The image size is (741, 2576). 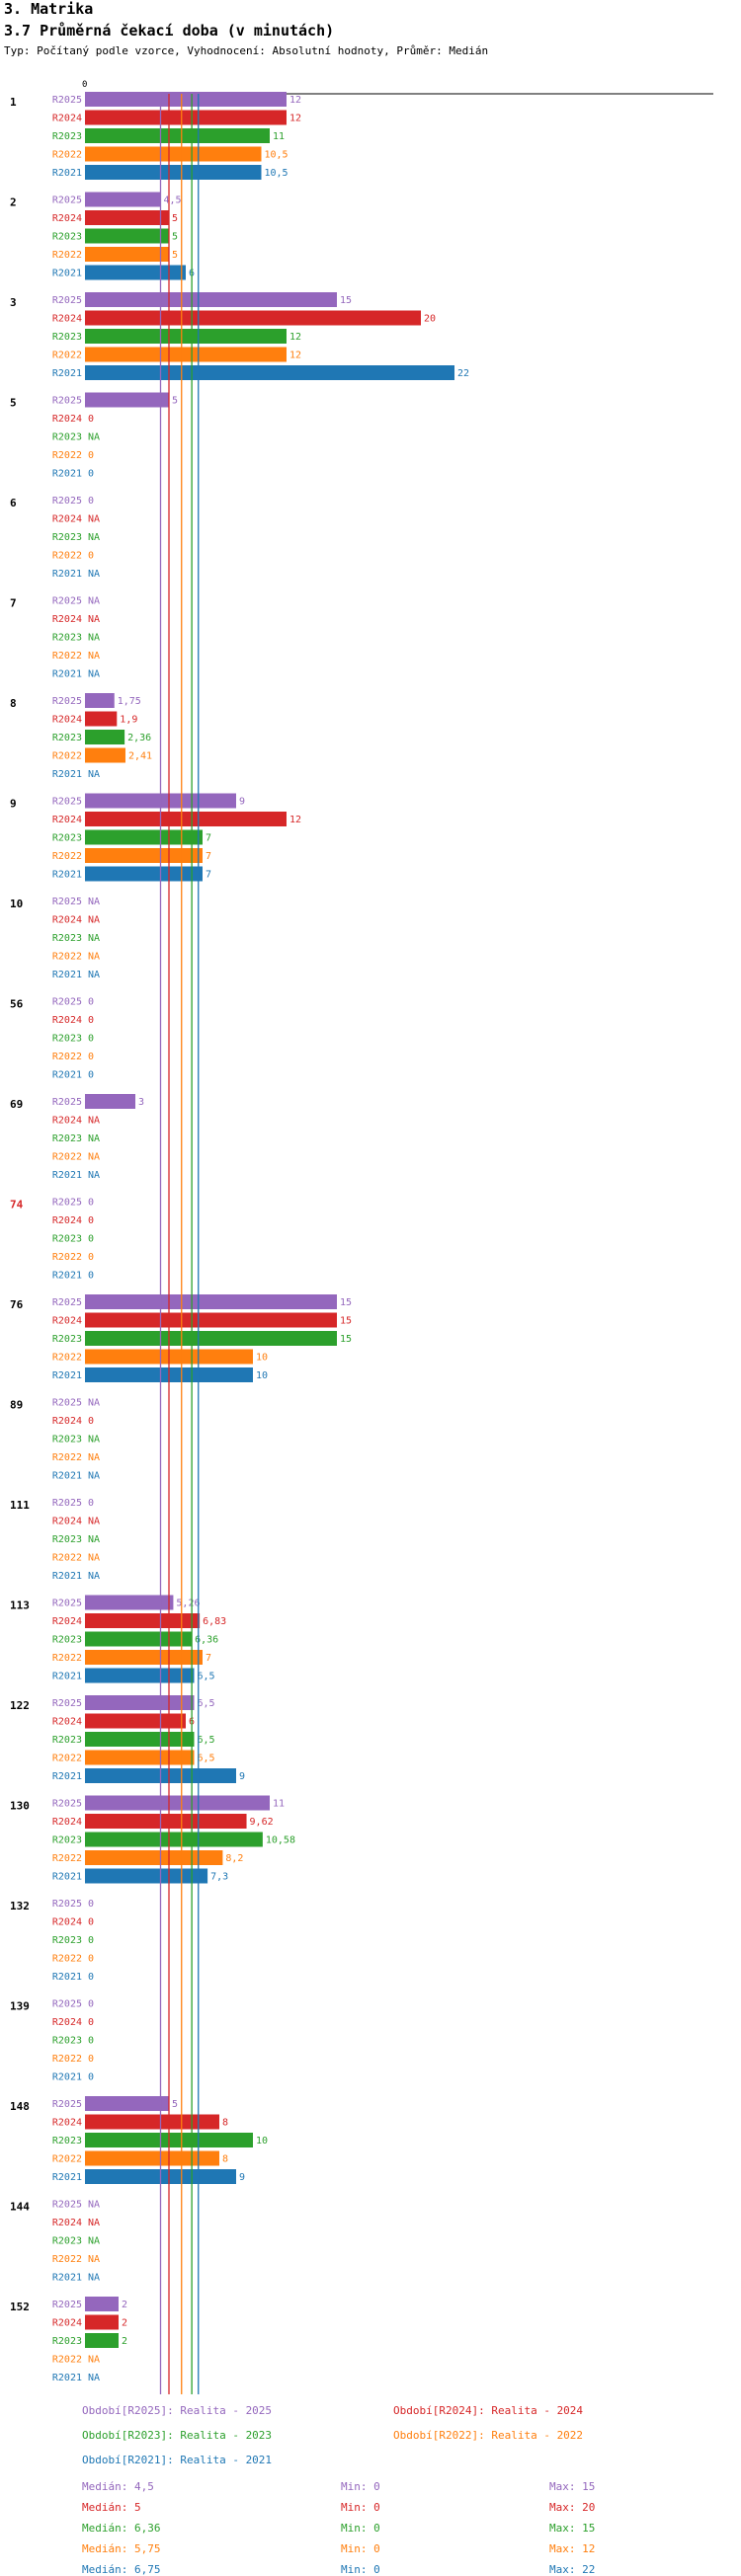 I want to click on stat-max: Max: 15, so click(x=572, y=2528).